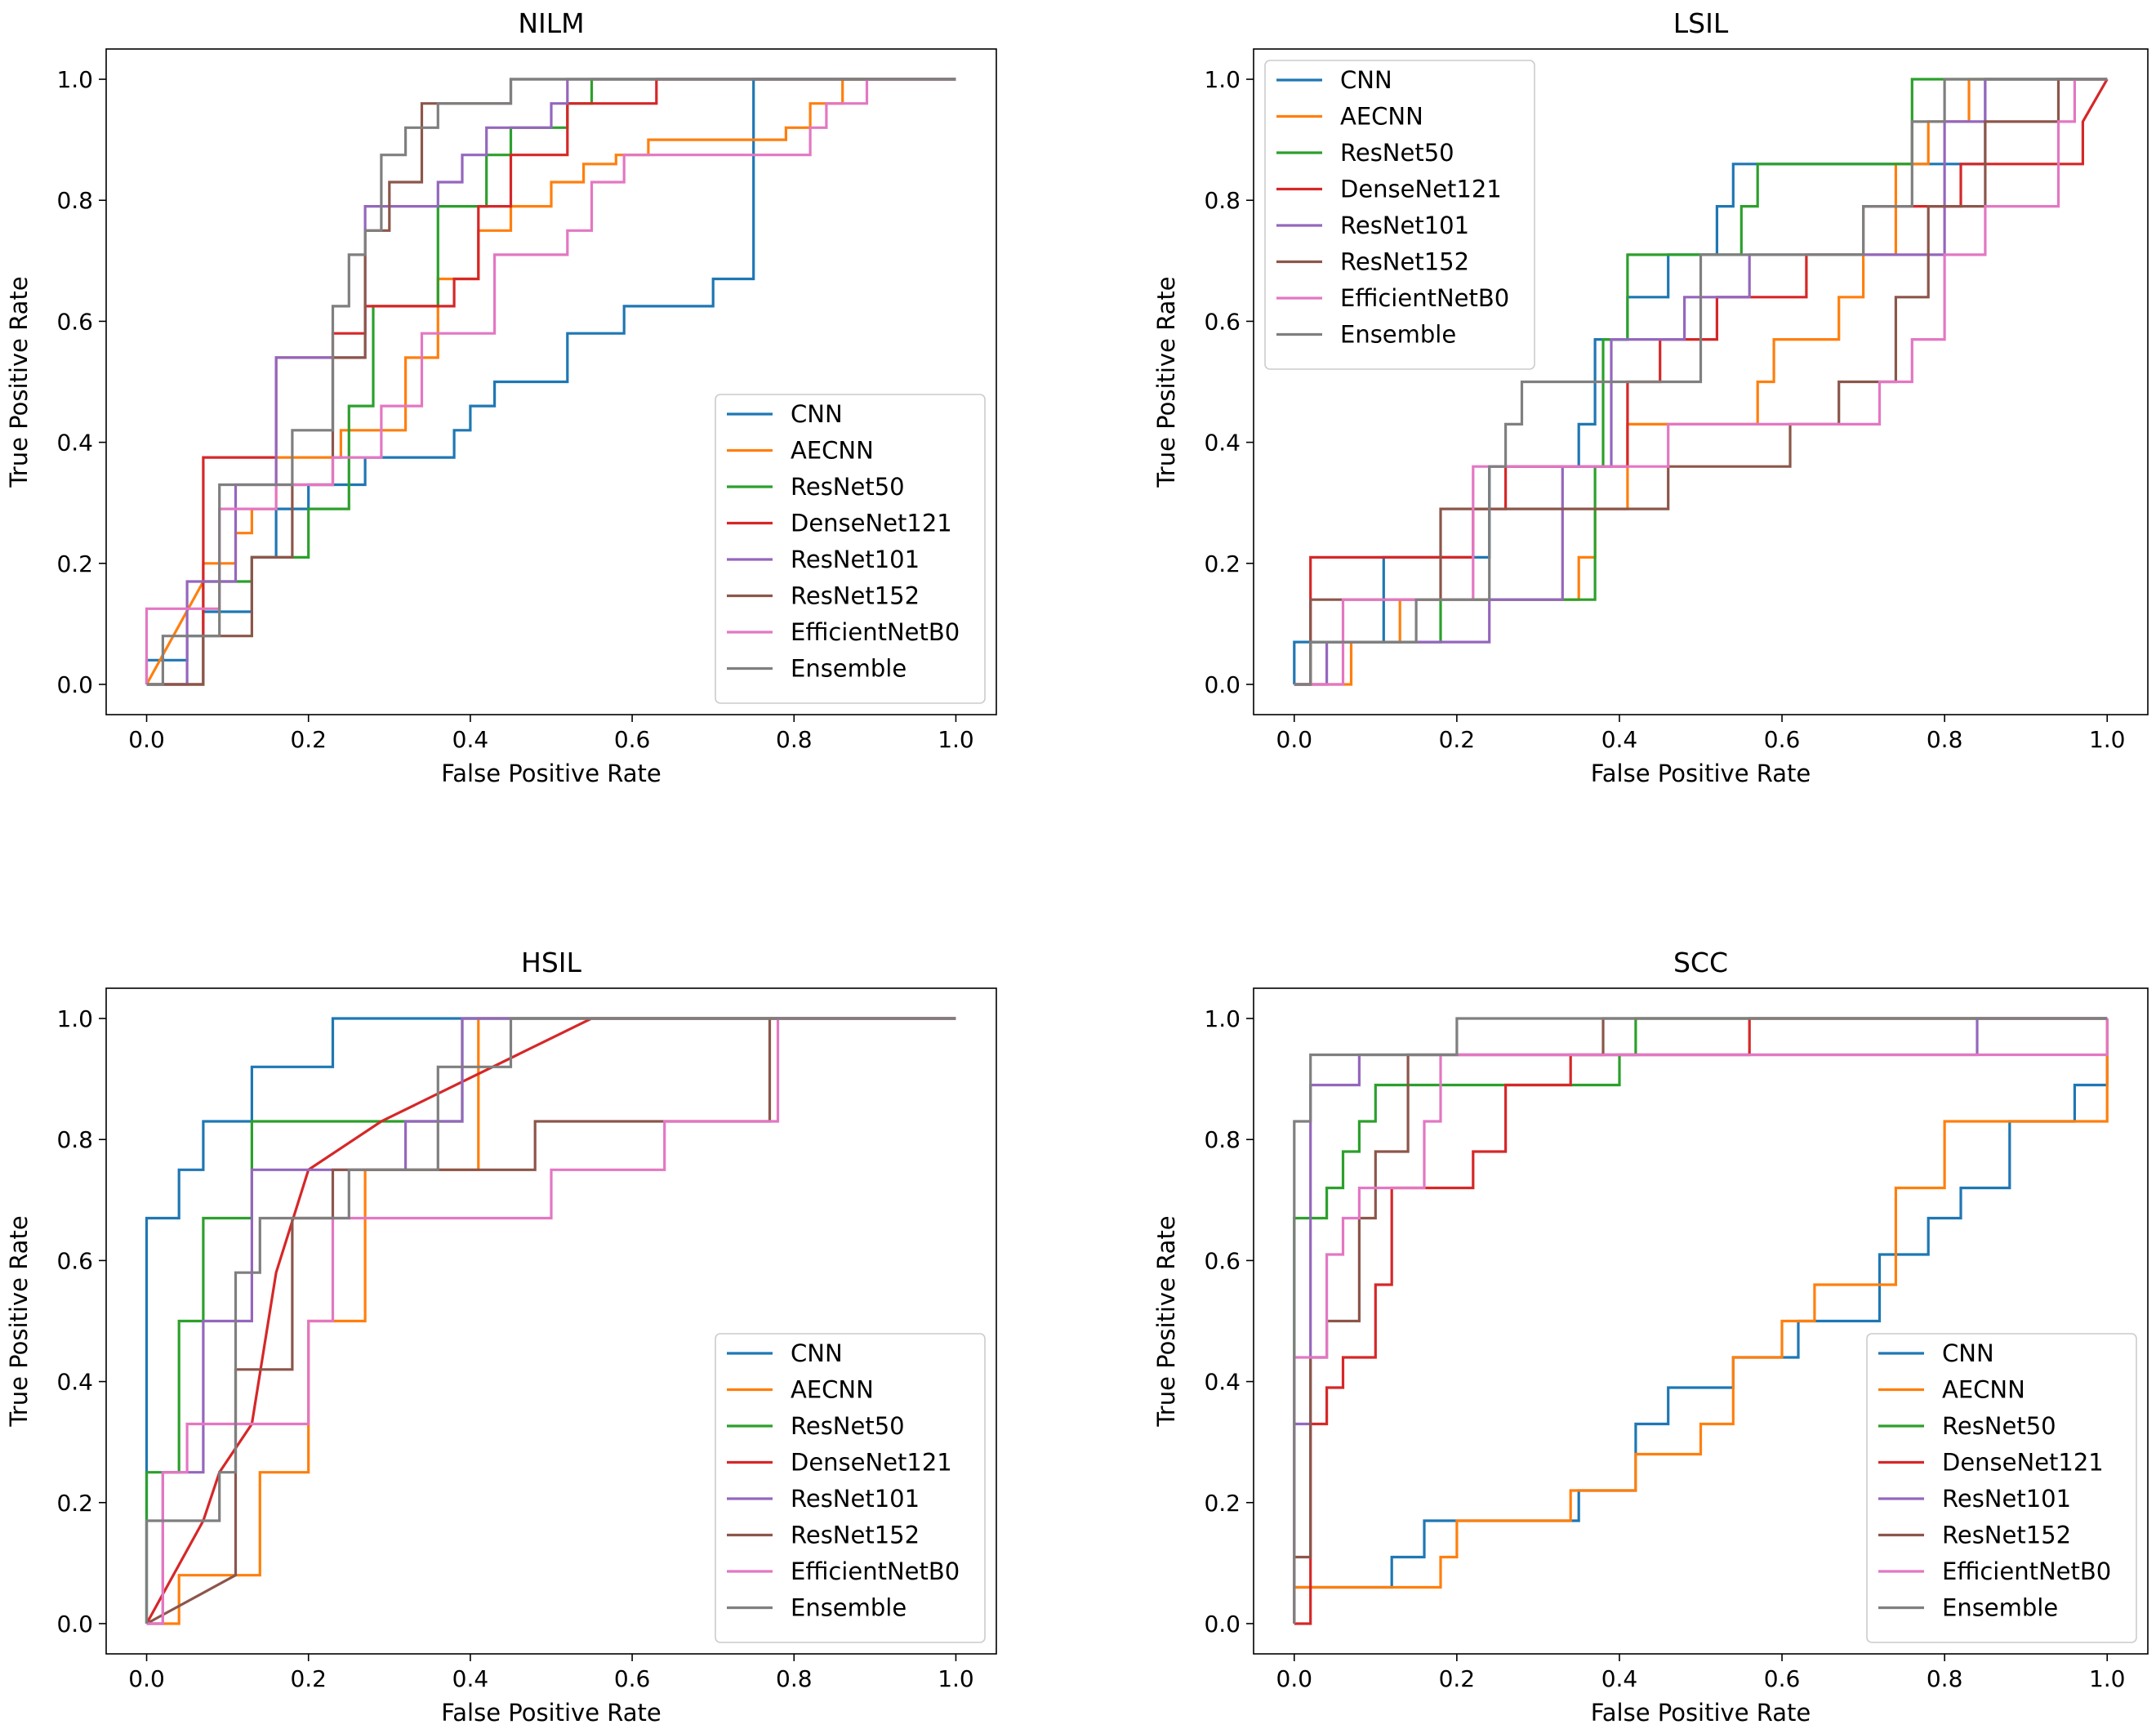  I want to click on series-line-resnet152, so click(1701, 382).